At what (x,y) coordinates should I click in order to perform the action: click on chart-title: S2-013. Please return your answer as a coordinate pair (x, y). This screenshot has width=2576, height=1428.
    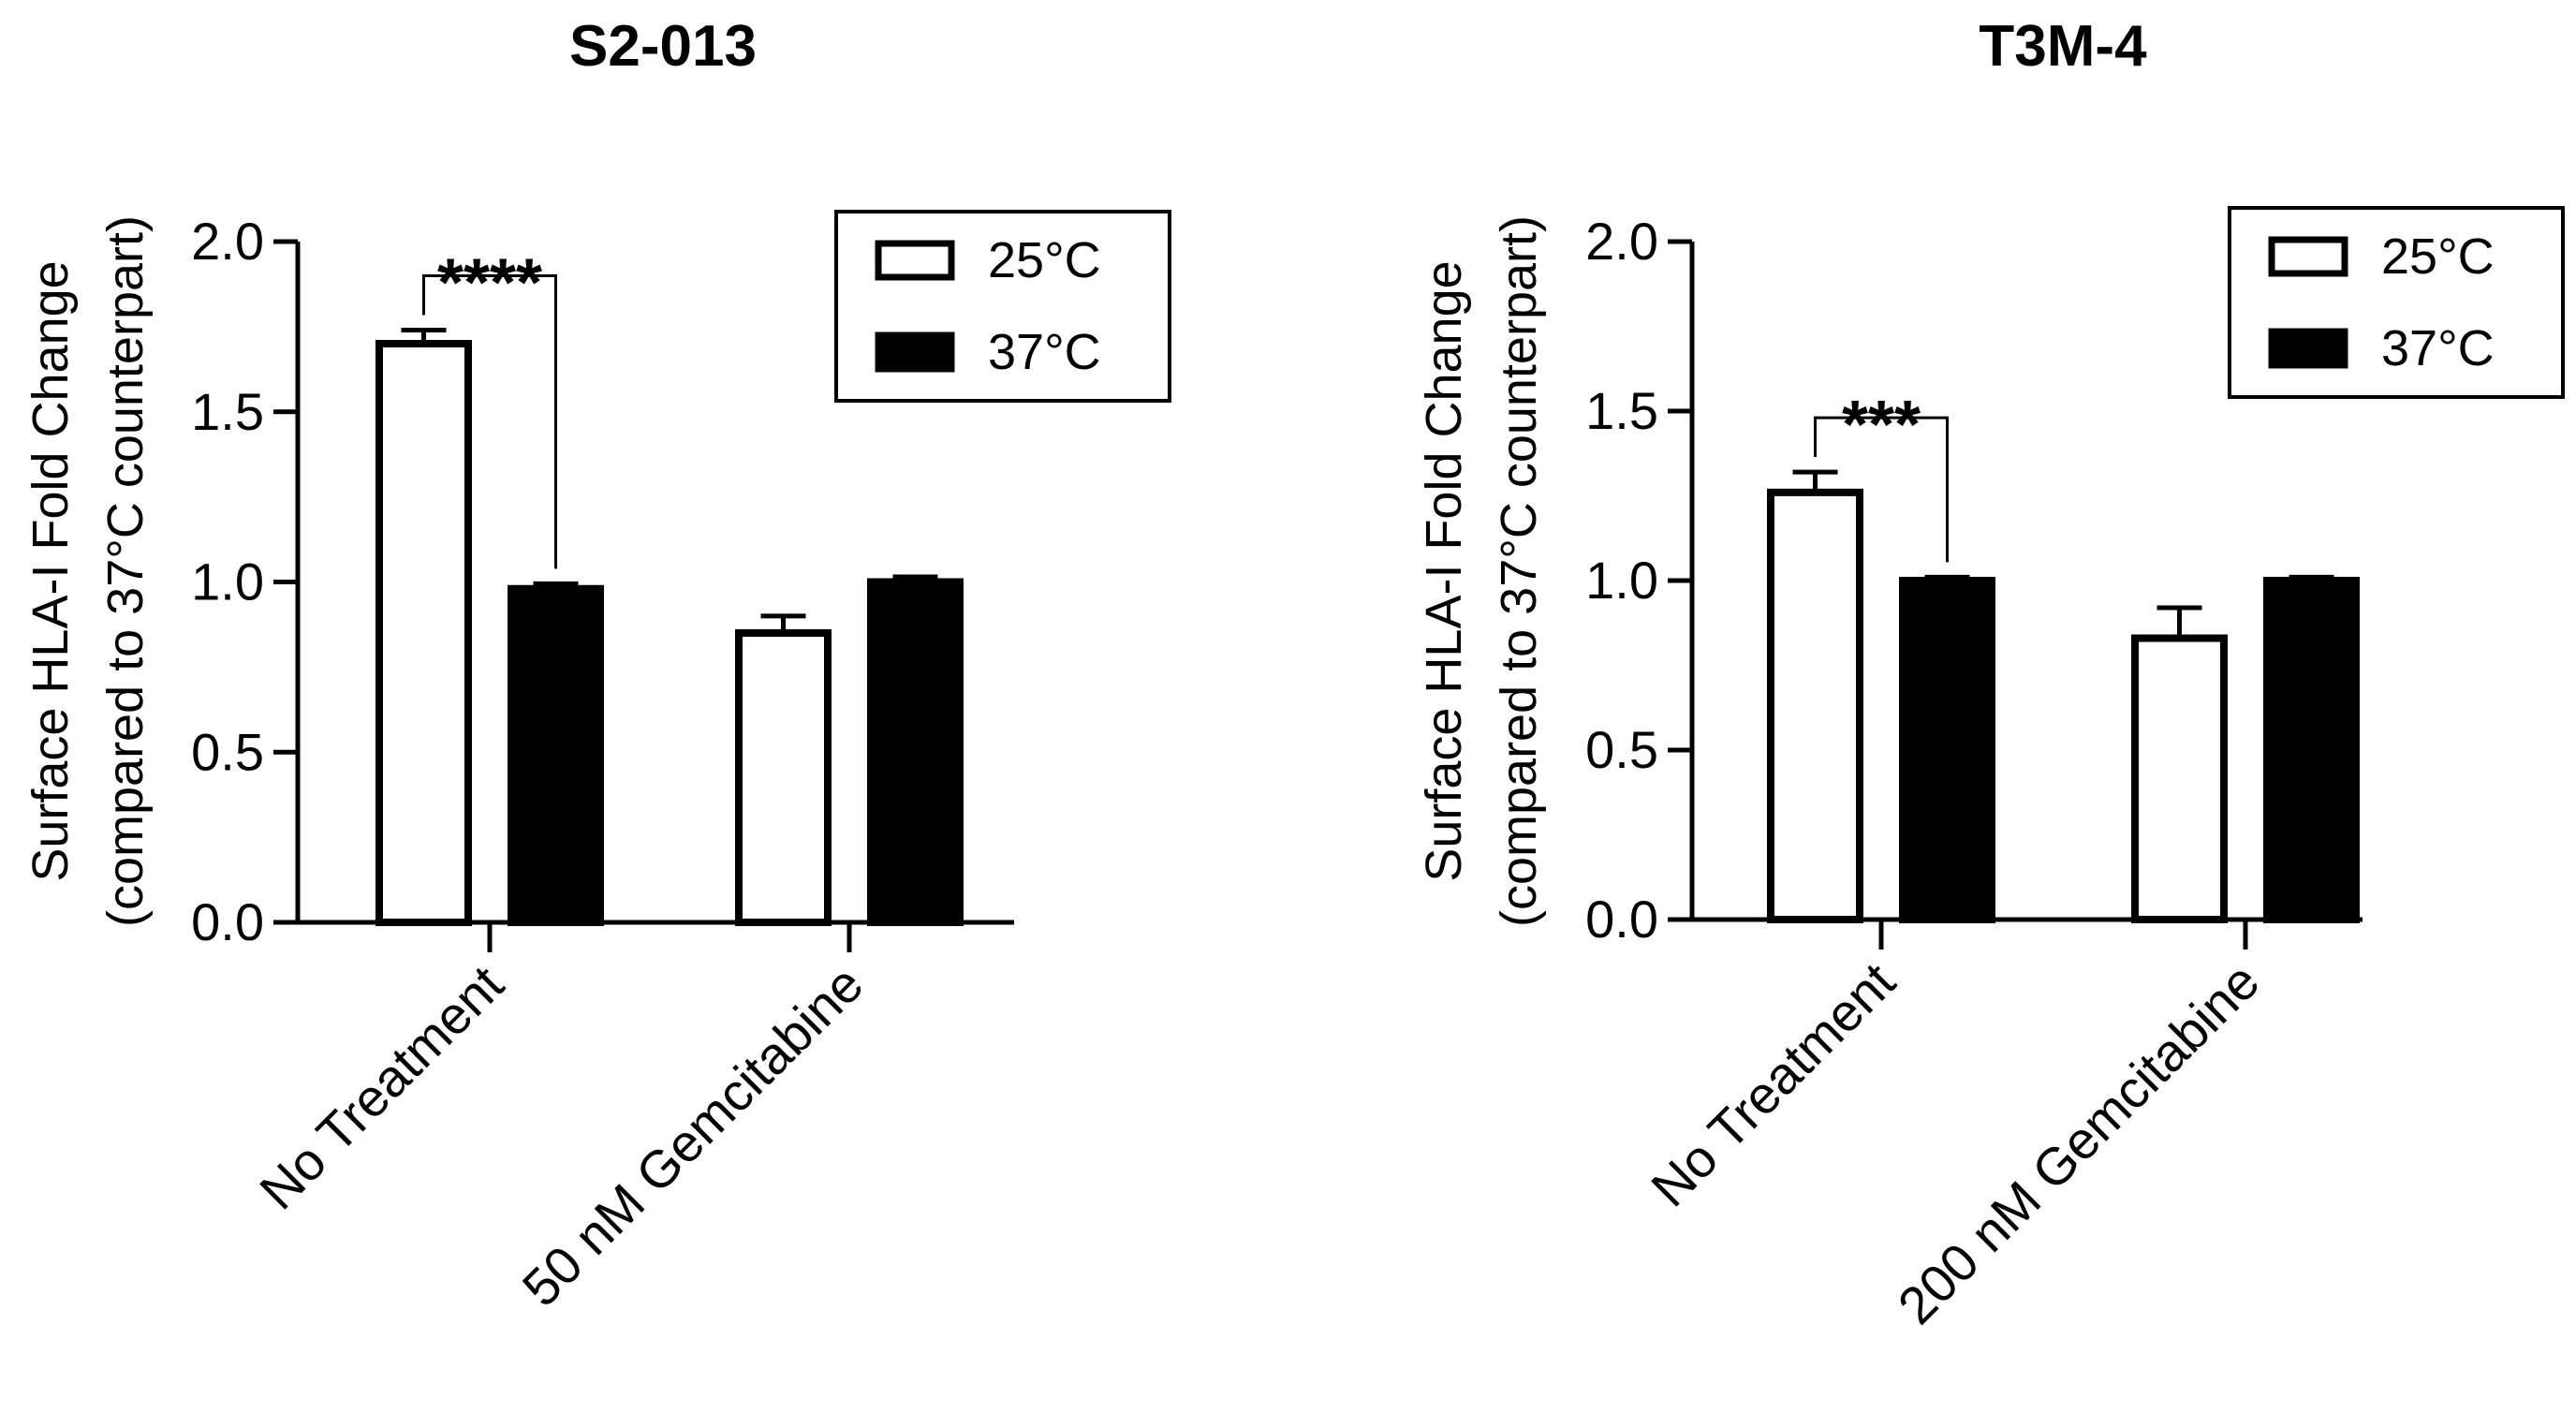
    Looking at the image, I should click on (663, 46).